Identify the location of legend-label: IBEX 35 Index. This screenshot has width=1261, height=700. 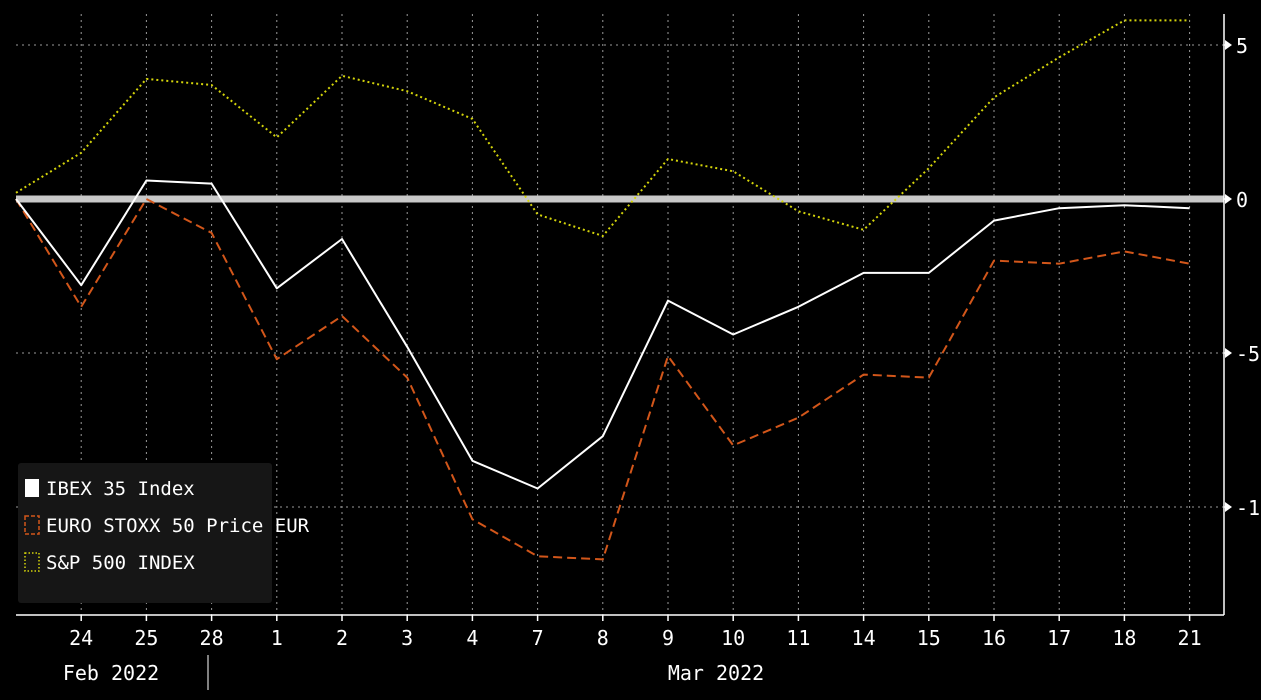
(120, 489).